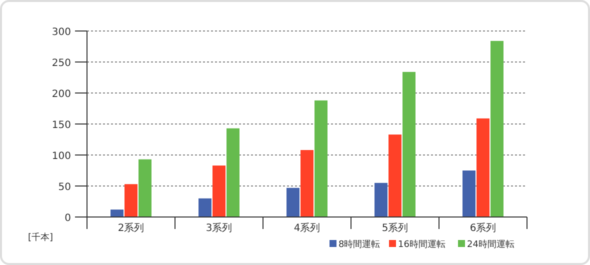 This screenshot has height=265, width=590. Describe the element at coordinates (307, 228) in the screenshot. I see `x-tick-label: 4系列` at that location.